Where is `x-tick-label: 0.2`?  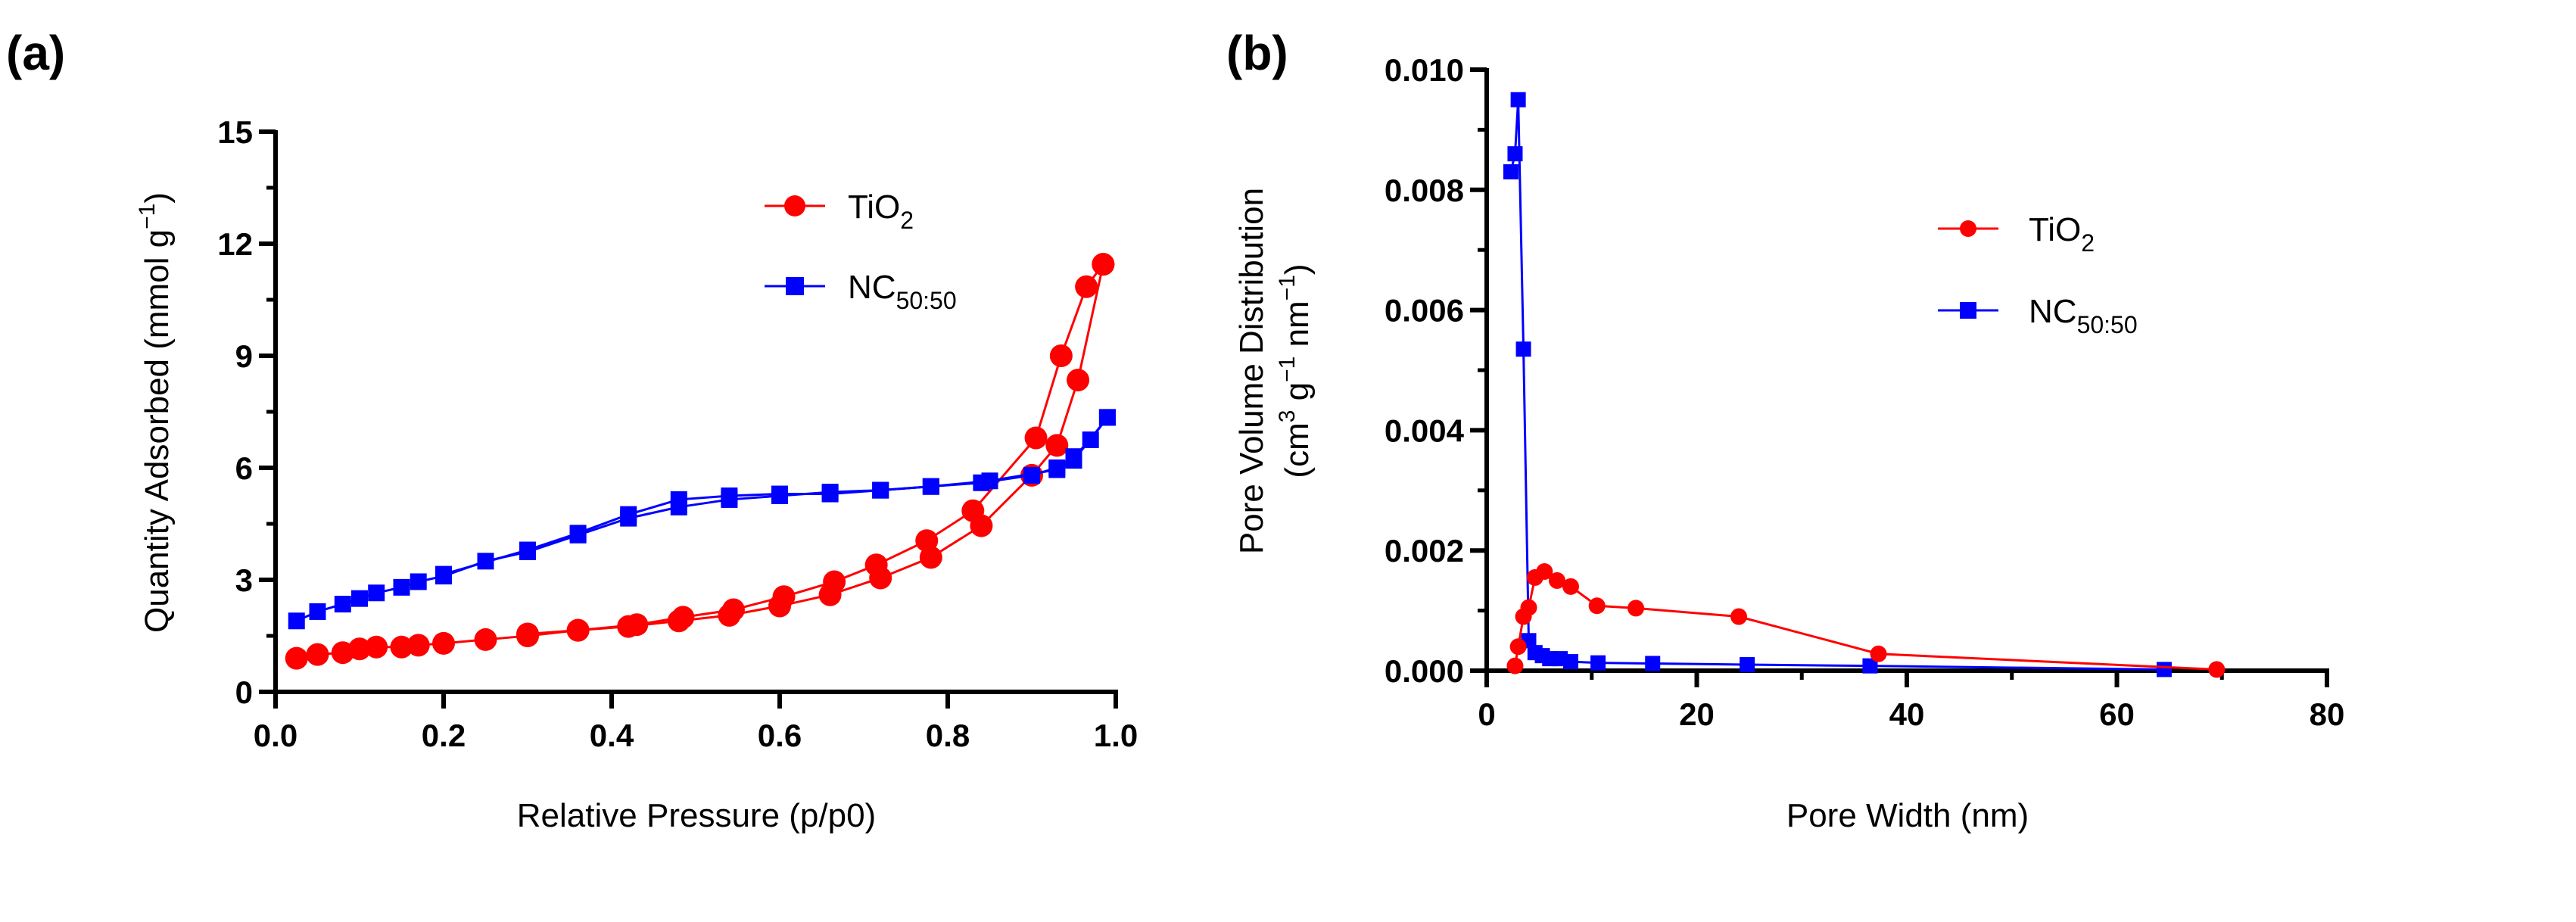
x-tick-label: 0.2 is located at coordinates (444, 735).